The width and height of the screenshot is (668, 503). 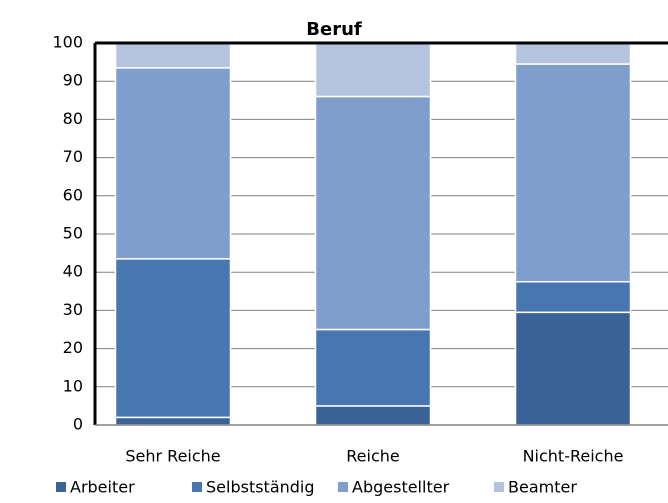 What do you see at coordinates (401, 487) in the screenshot?
I see `legend-label: Abgestellter` at bounding box center [401, 487].